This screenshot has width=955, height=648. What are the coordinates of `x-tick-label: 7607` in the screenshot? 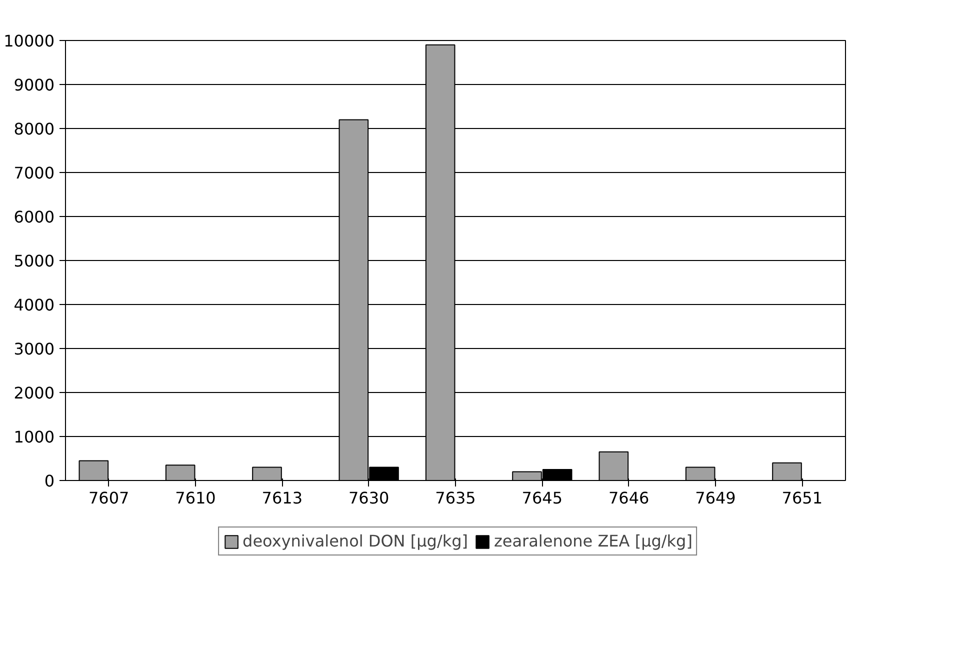 It's located at (109, 498).